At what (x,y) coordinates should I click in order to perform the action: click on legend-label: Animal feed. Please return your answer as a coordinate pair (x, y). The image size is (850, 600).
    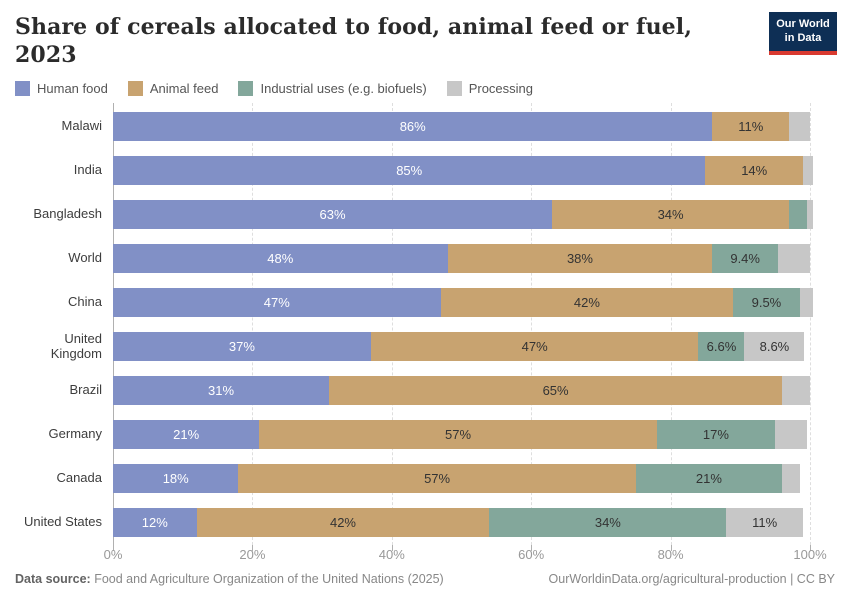
    Looking at the image, I should click on (184, 88).